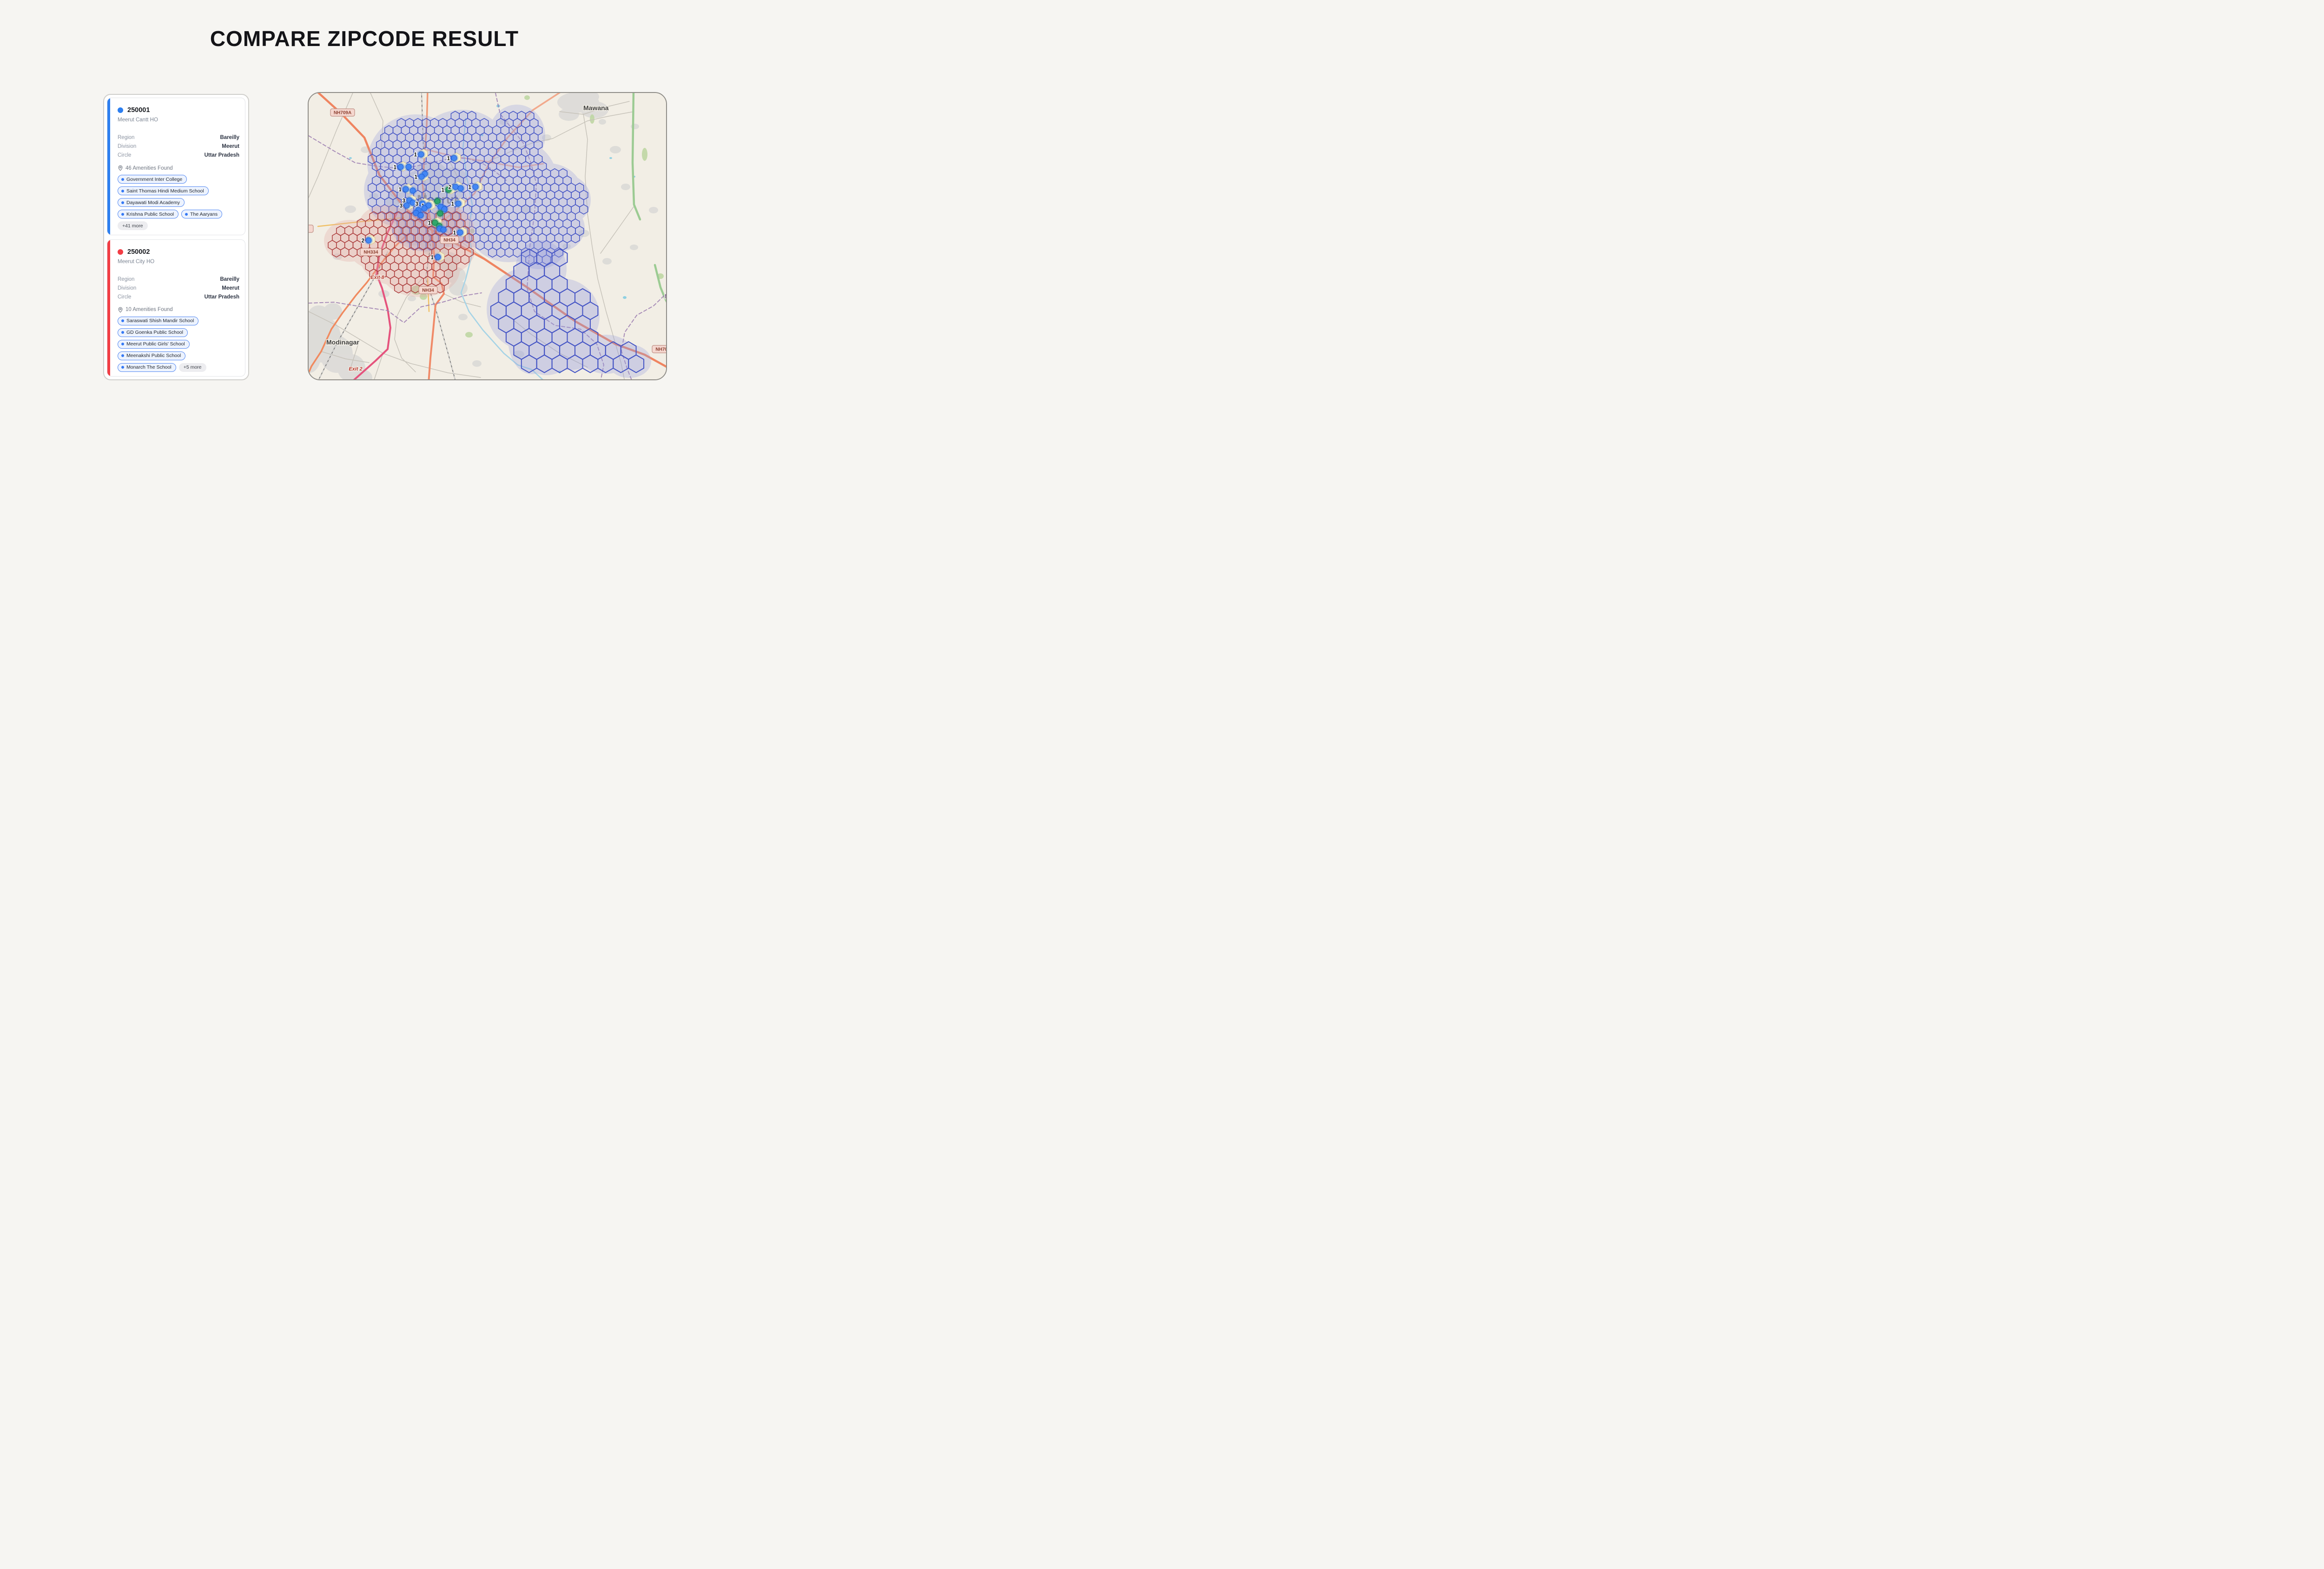 Image resolution: width=2324 pixels, height=1569 pixels. I want to click on amenities-header: 46 Amenities Found, so click(178, 168).